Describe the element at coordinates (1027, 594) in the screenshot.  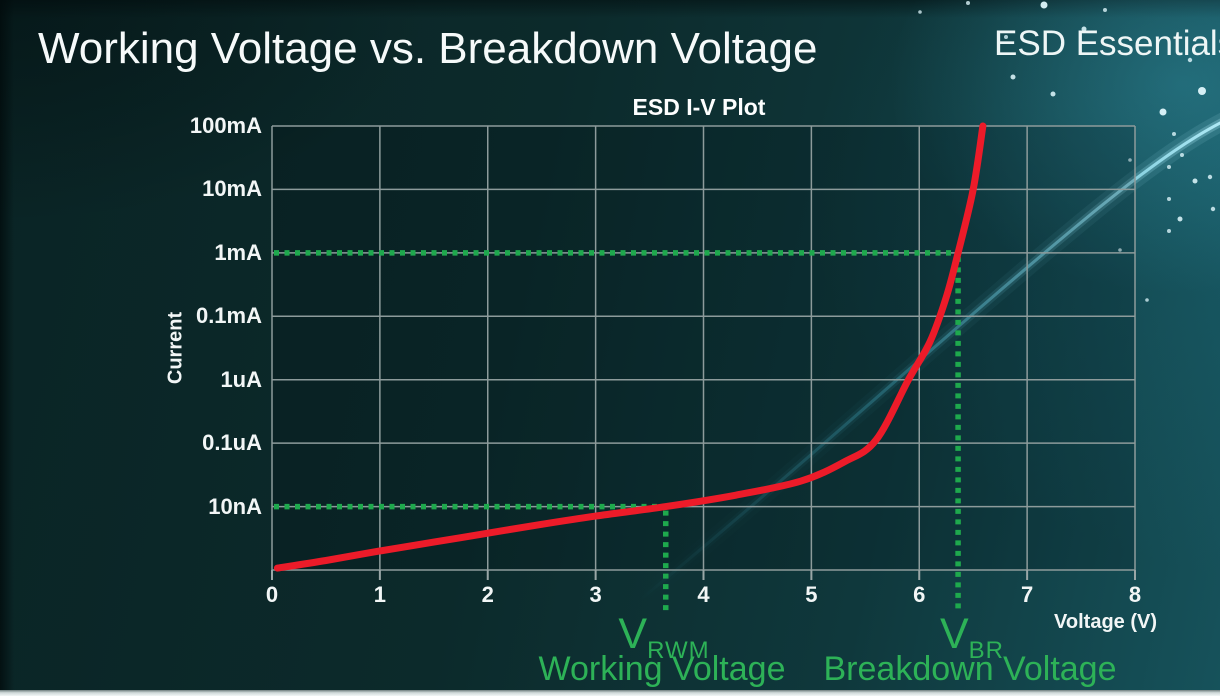
I see `x-tick-label: 7` at that location.